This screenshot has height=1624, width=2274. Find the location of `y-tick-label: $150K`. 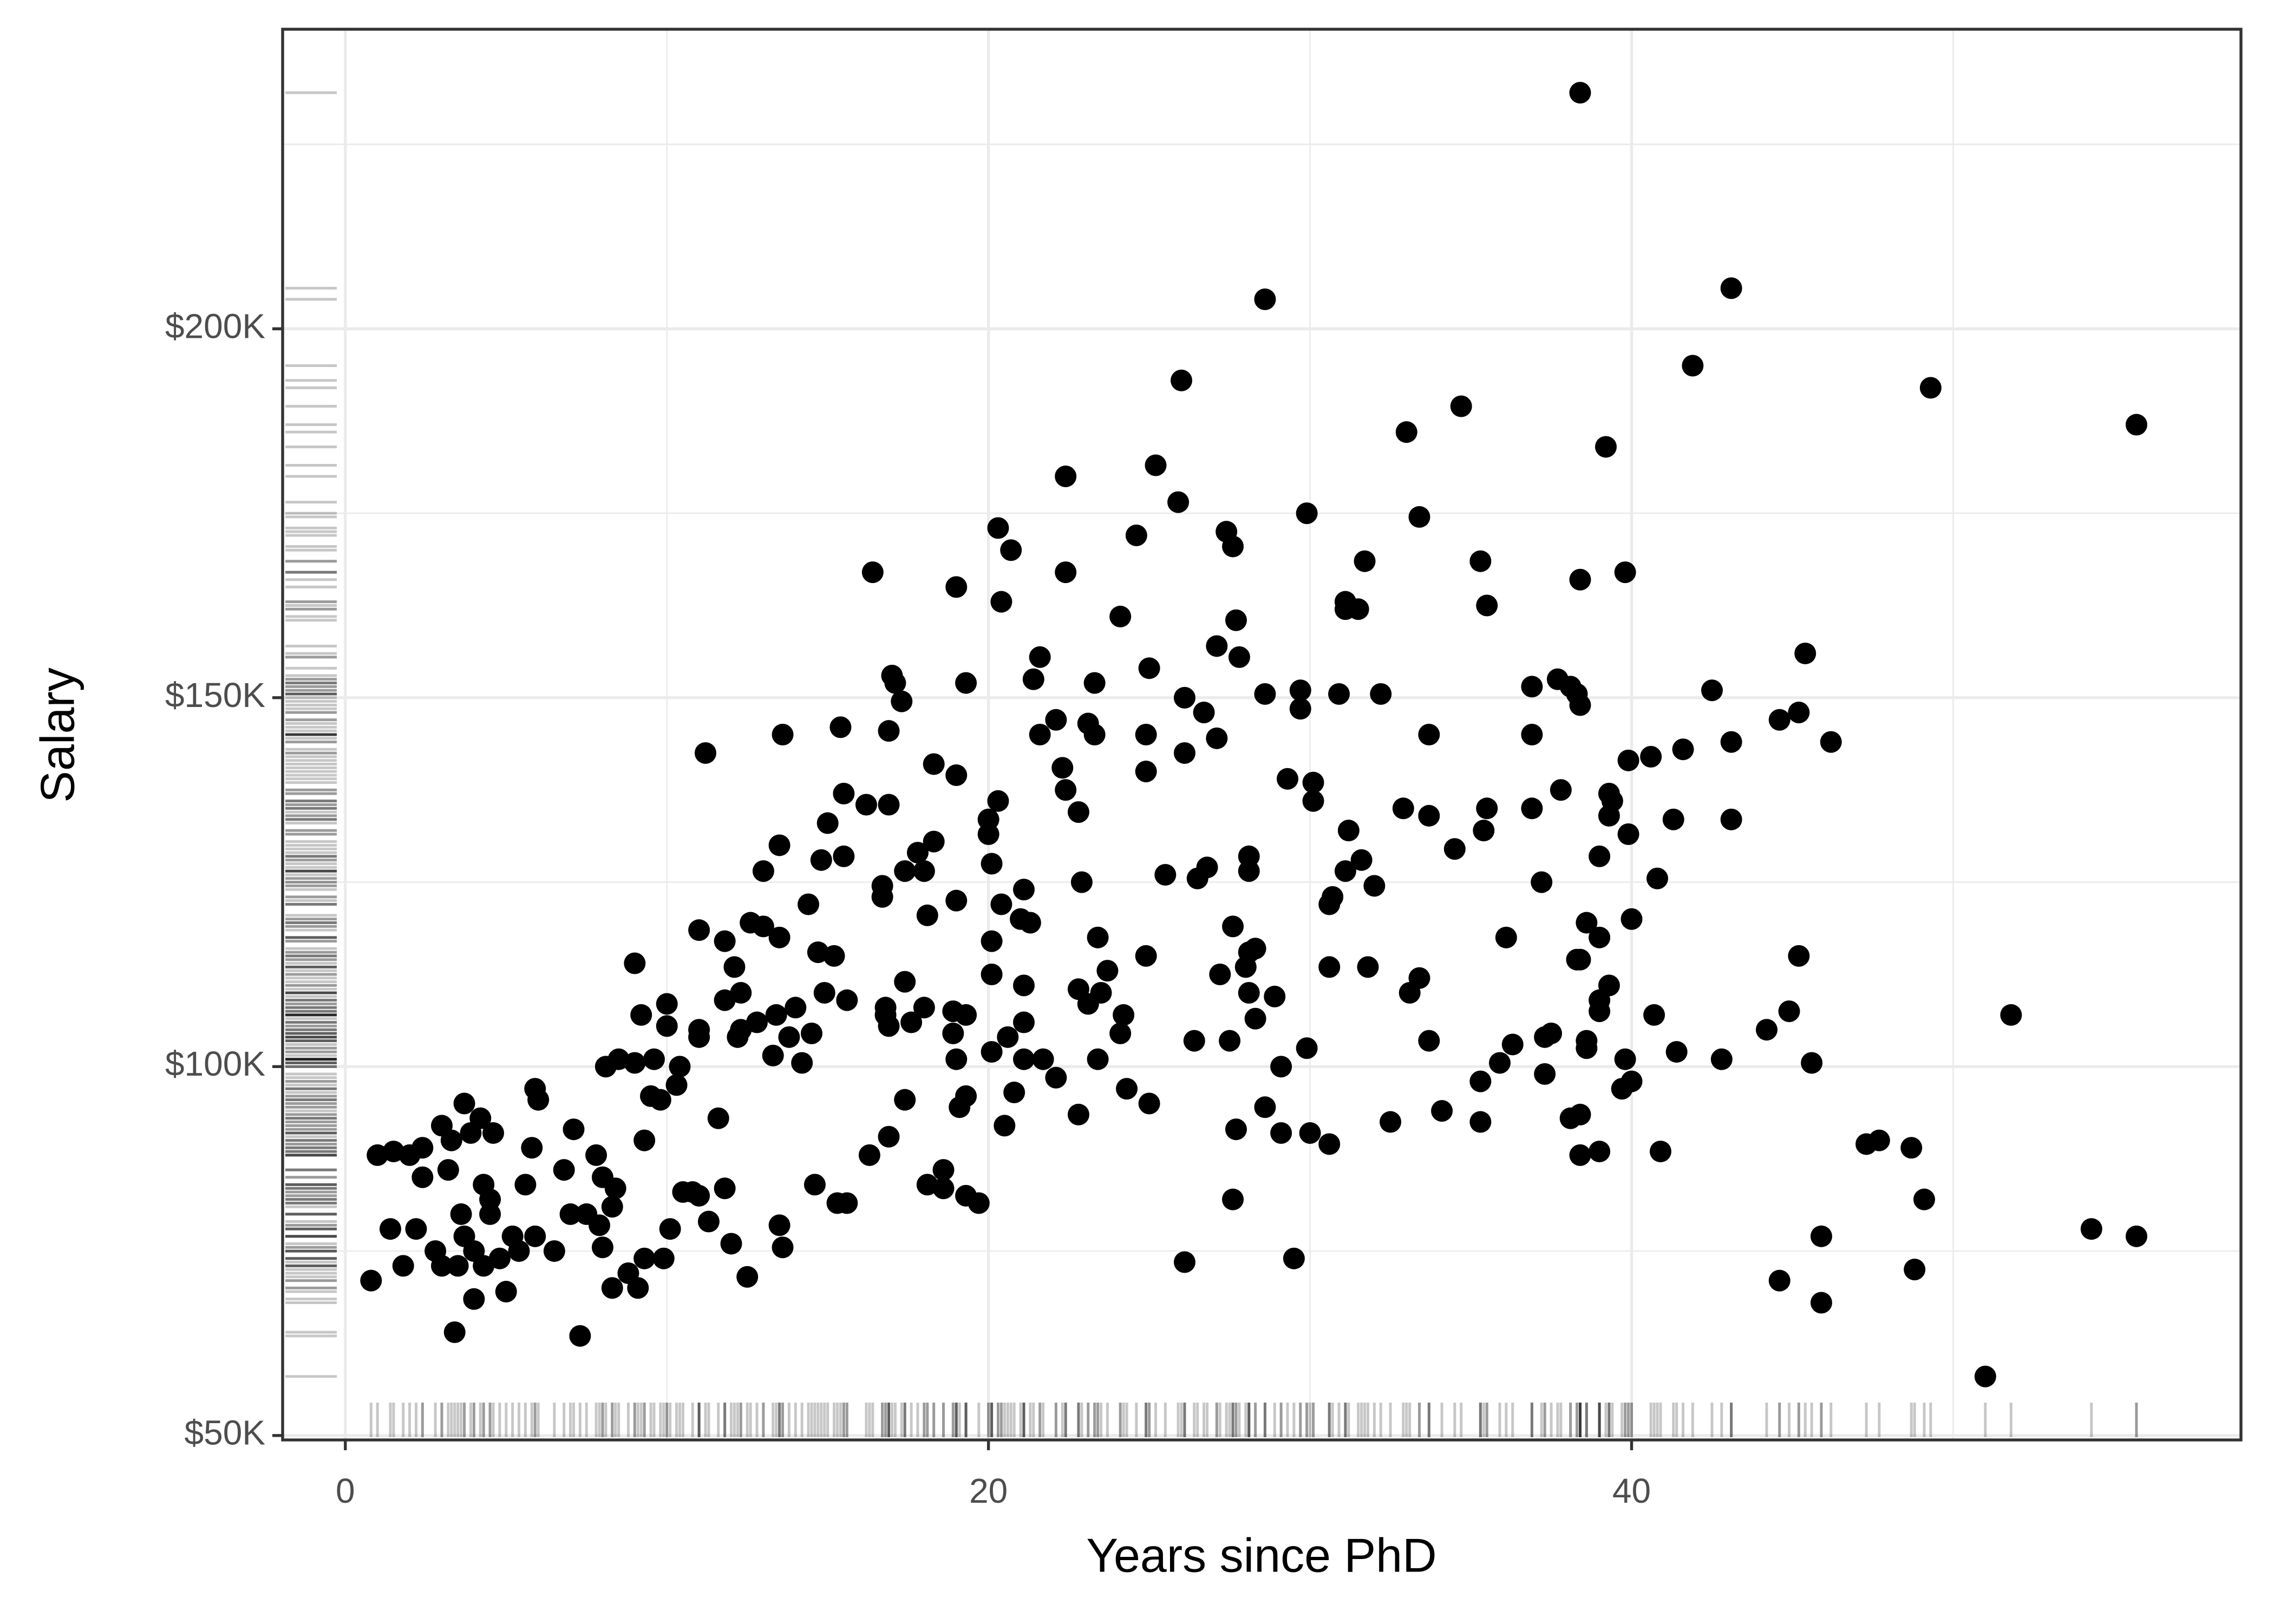

y-tick-label: $150K is located at coordinates (215, 695).